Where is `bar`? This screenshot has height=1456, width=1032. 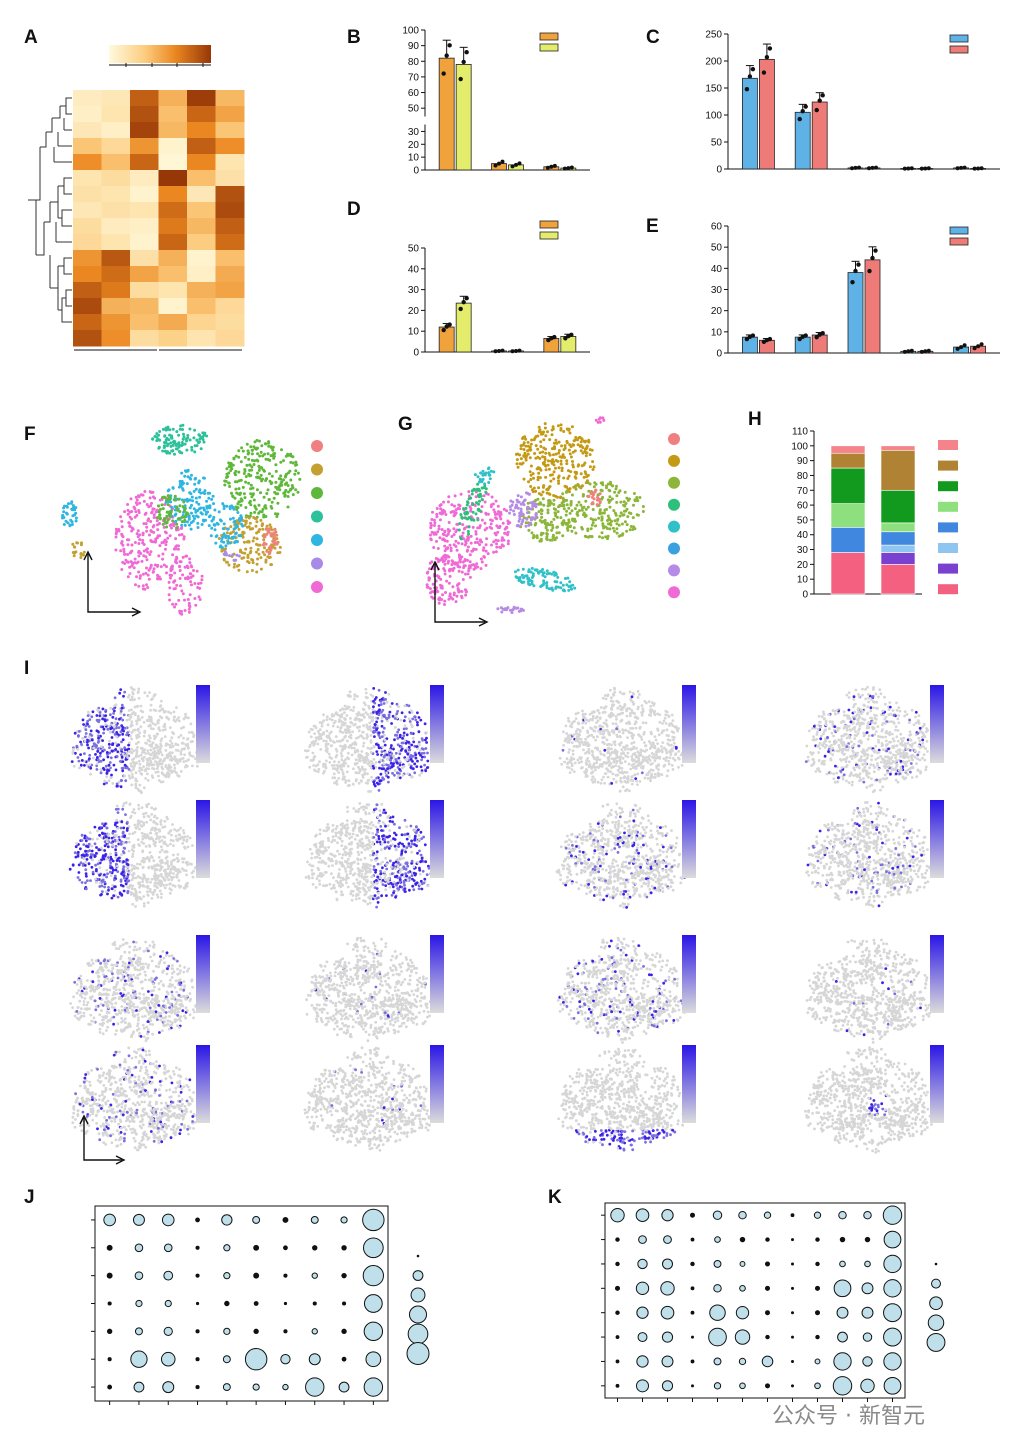 bar is located at coordinates (446, 339).